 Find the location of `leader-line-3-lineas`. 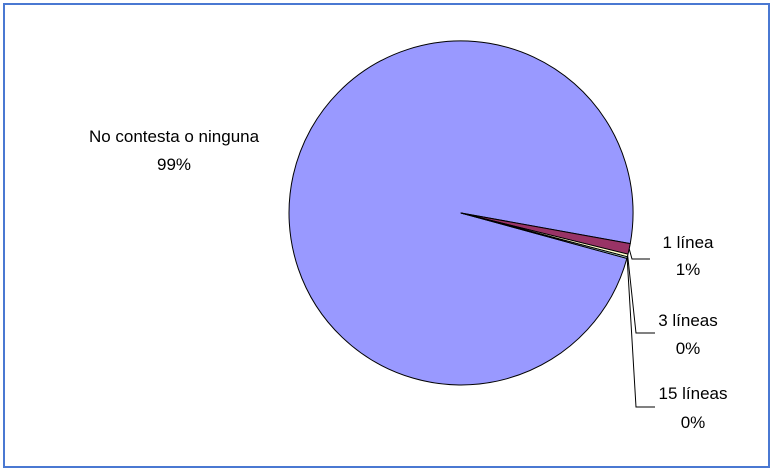

leader-line-3-lineas is located at coordinates (641, 294).